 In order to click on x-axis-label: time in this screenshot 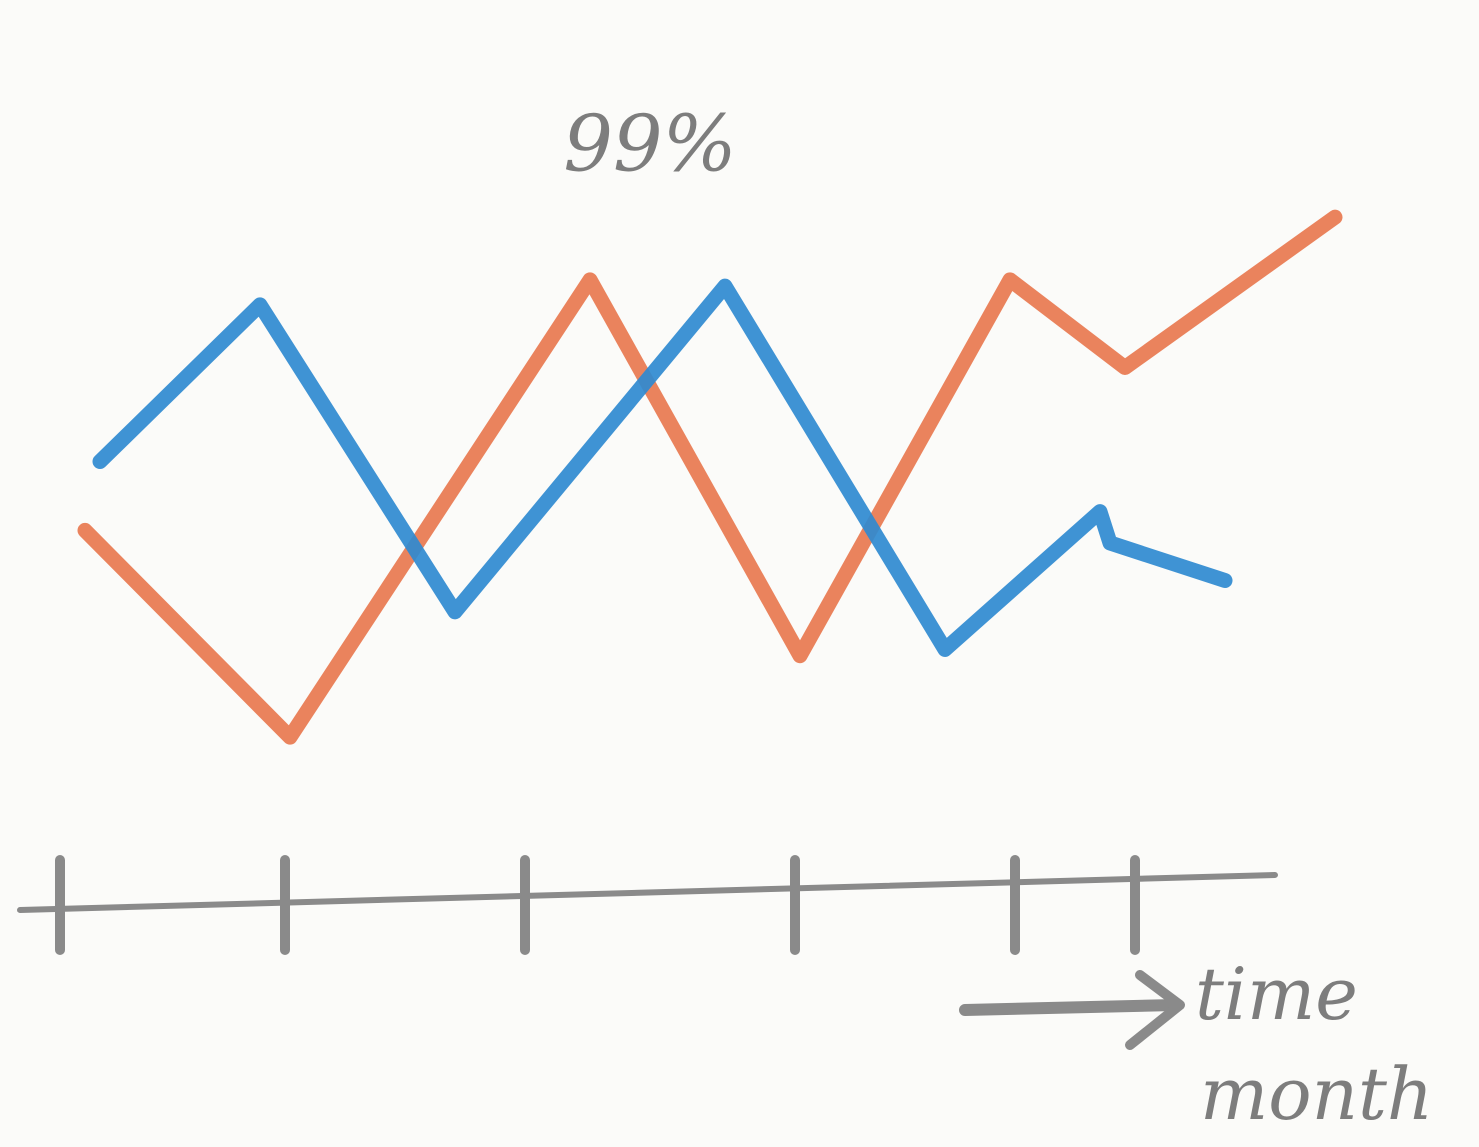, I will do `click(1276, 994)`.